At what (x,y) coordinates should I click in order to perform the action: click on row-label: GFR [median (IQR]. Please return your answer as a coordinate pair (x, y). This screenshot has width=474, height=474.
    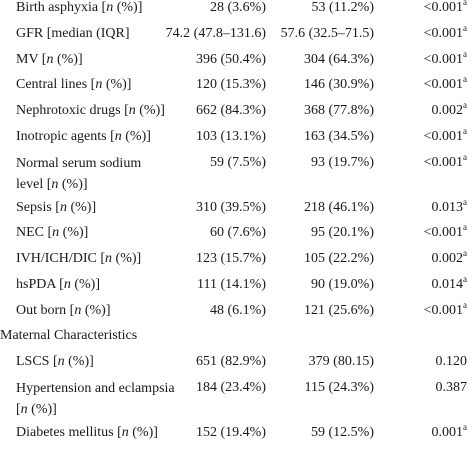
    Looking at the image, I should click on (73, 33).